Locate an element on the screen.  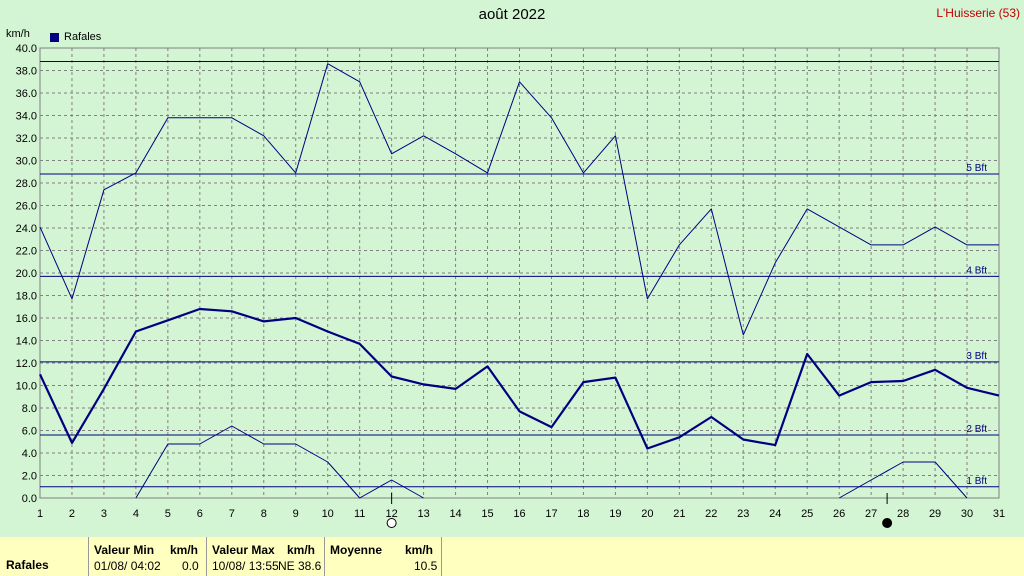
reference-label: 1 Bft is located at coordinates (976, 481).